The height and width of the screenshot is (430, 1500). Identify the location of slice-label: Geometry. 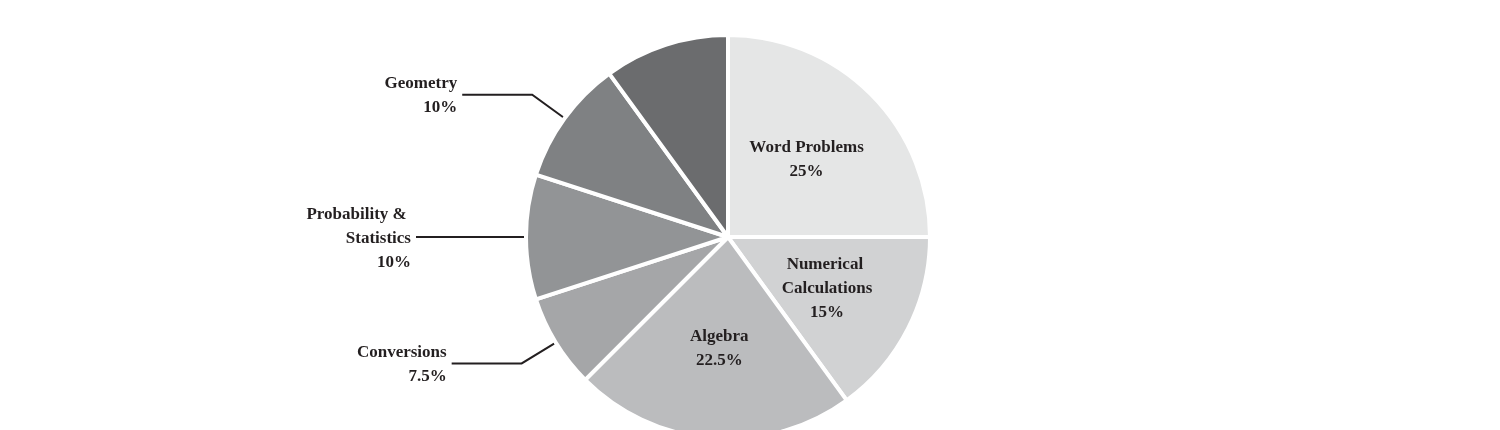
(421, 83).